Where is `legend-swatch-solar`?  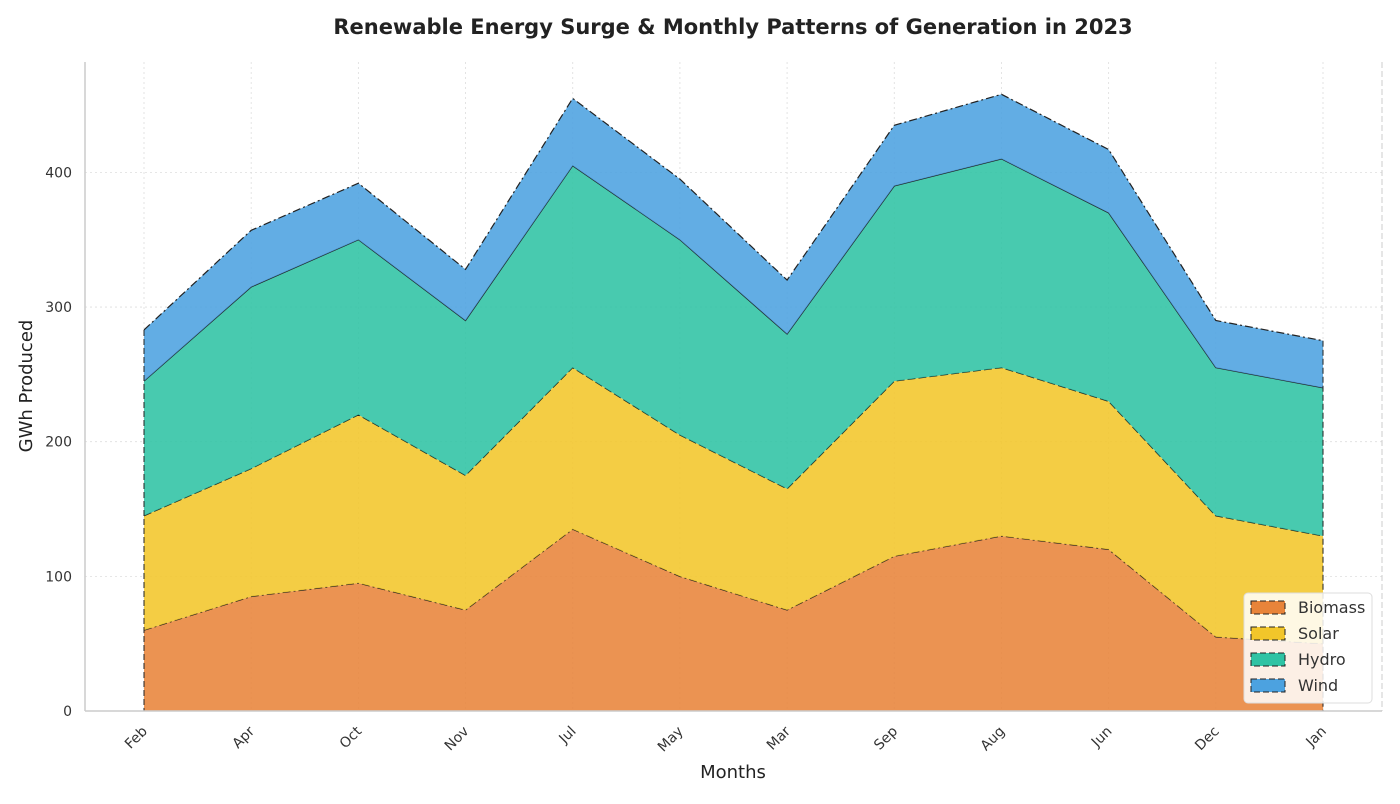 legend-swatch-solar is located at coordinates (1268, 633).